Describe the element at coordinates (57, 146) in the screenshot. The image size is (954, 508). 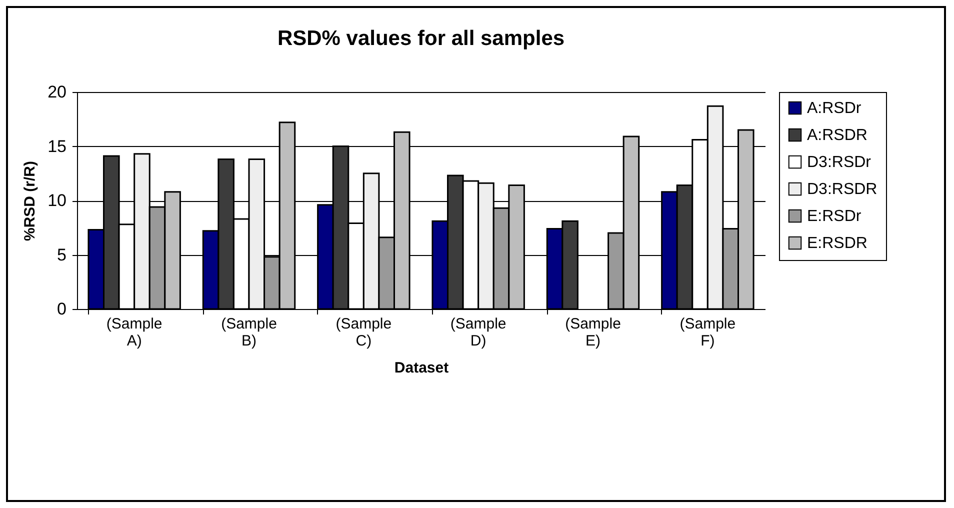
I see `y-tick-label: 15` at that location.